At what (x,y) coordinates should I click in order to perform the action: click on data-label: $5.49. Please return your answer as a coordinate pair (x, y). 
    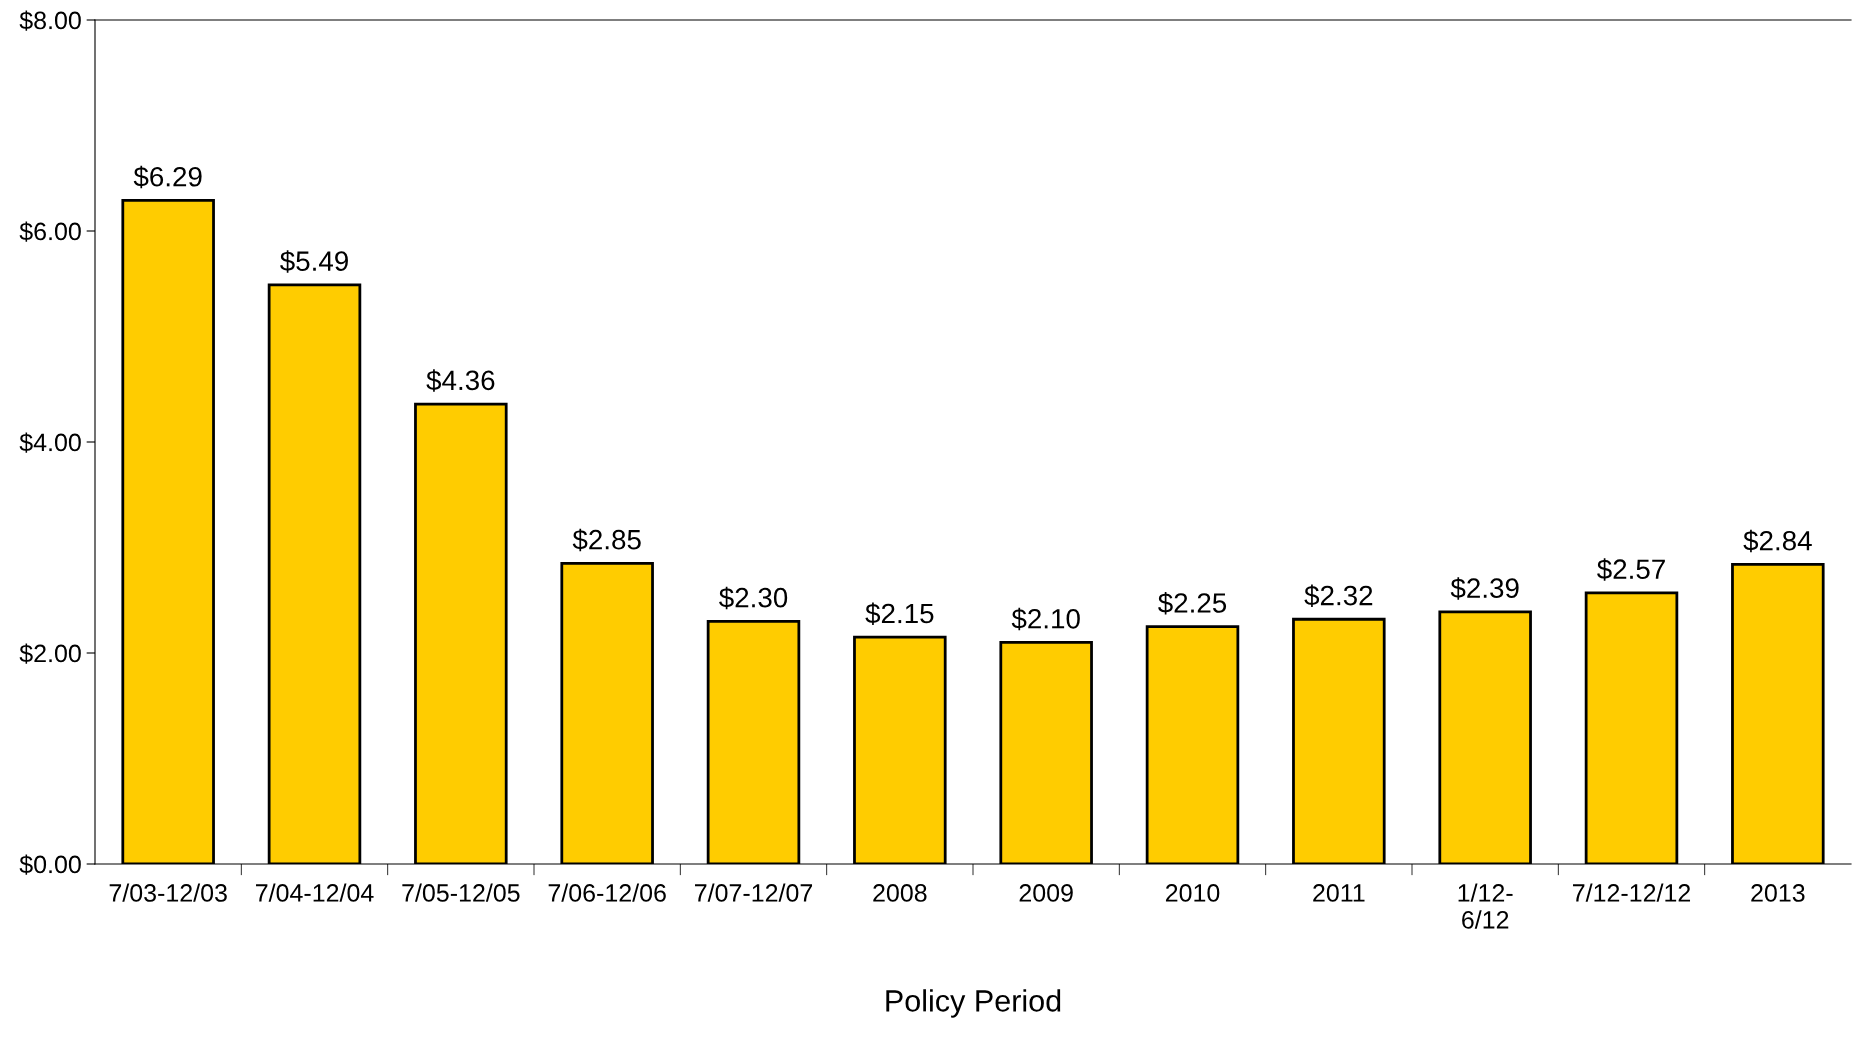
    Looking at the image, I should click on (314, 261).